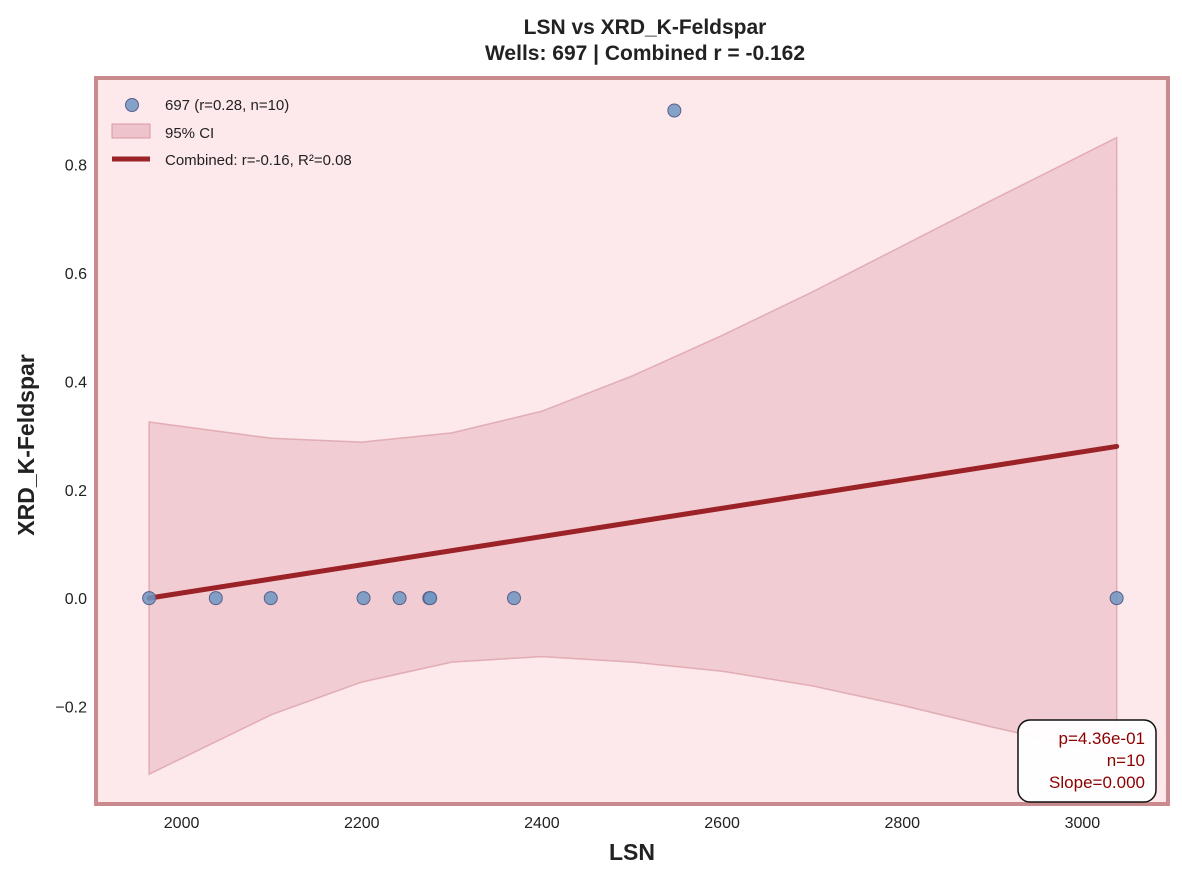 The height and width of the screenshot is (880, 1182). What do you see at coordinates (632, 823) in the screenshot?
I see `x-axis-ticks: 2000 2200 2400 2600 2800 3000` at bounding box center [632, 823].